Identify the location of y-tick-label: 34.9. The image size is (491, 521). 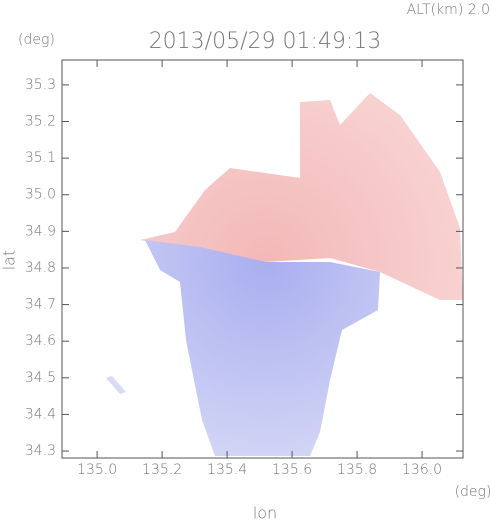
(40, 231).